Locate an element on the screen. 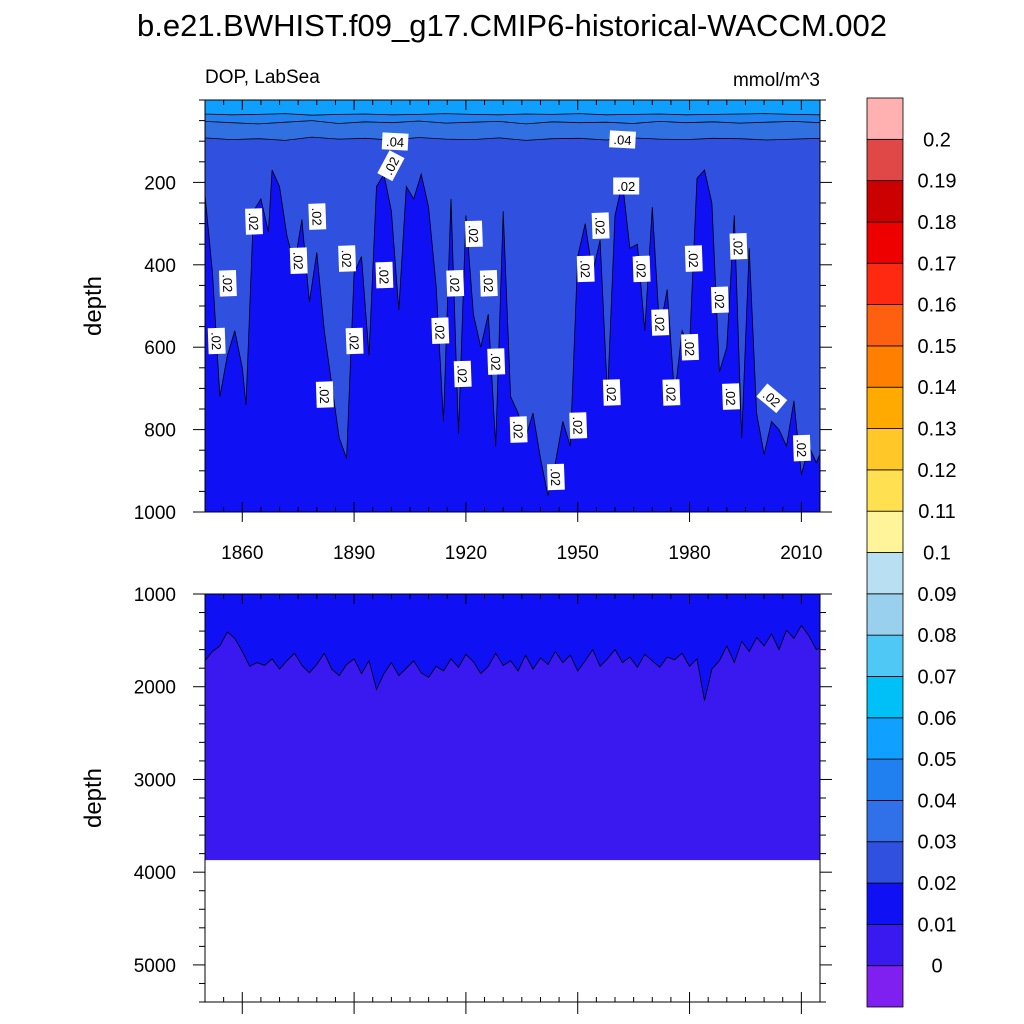 This screenshot has width=1024, height=1024. y-tick-label: 800 is located at coordinates (160, 431).